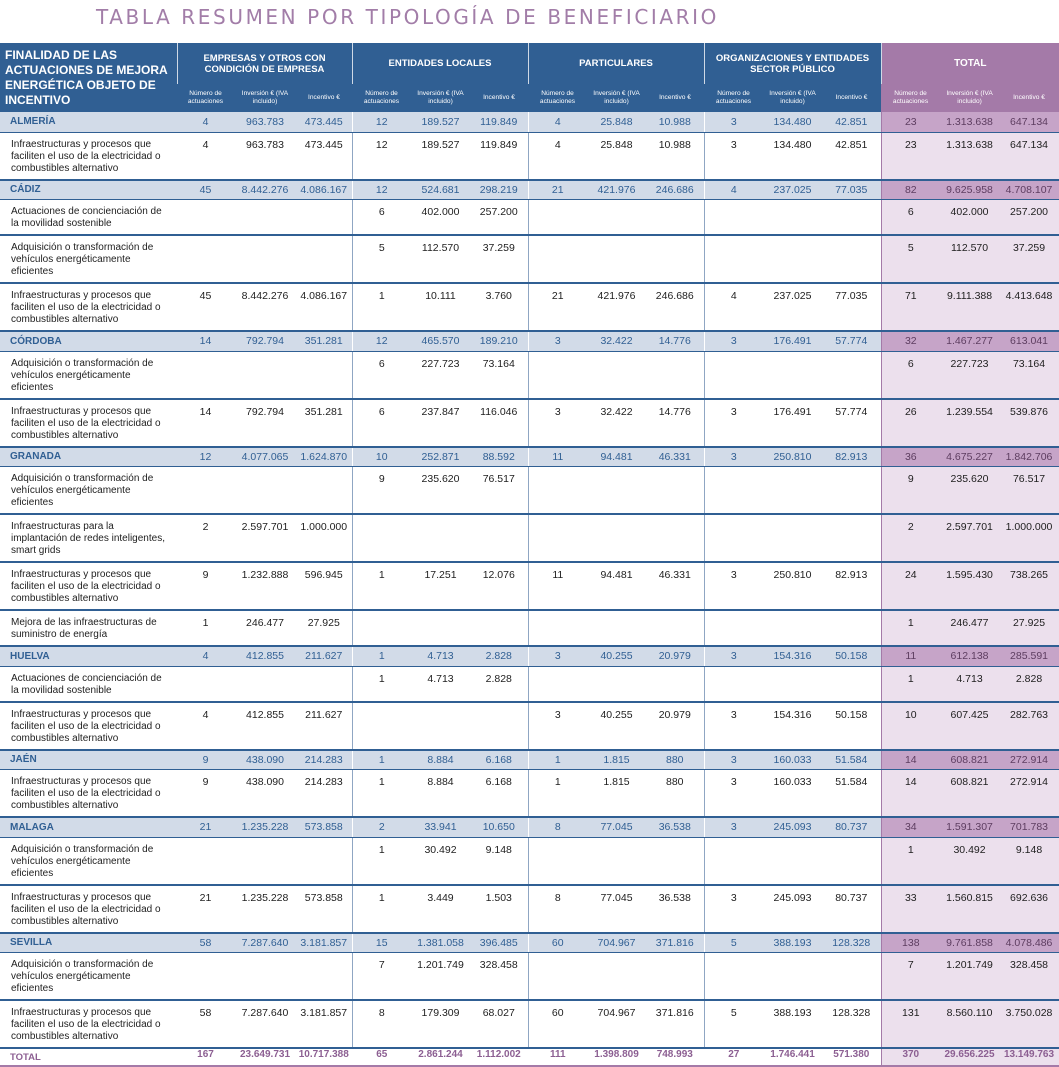  What do you see at coordinates (557, 122) in the screenshot?
I see `value-cell: 4` at bounding box center [557, 122].